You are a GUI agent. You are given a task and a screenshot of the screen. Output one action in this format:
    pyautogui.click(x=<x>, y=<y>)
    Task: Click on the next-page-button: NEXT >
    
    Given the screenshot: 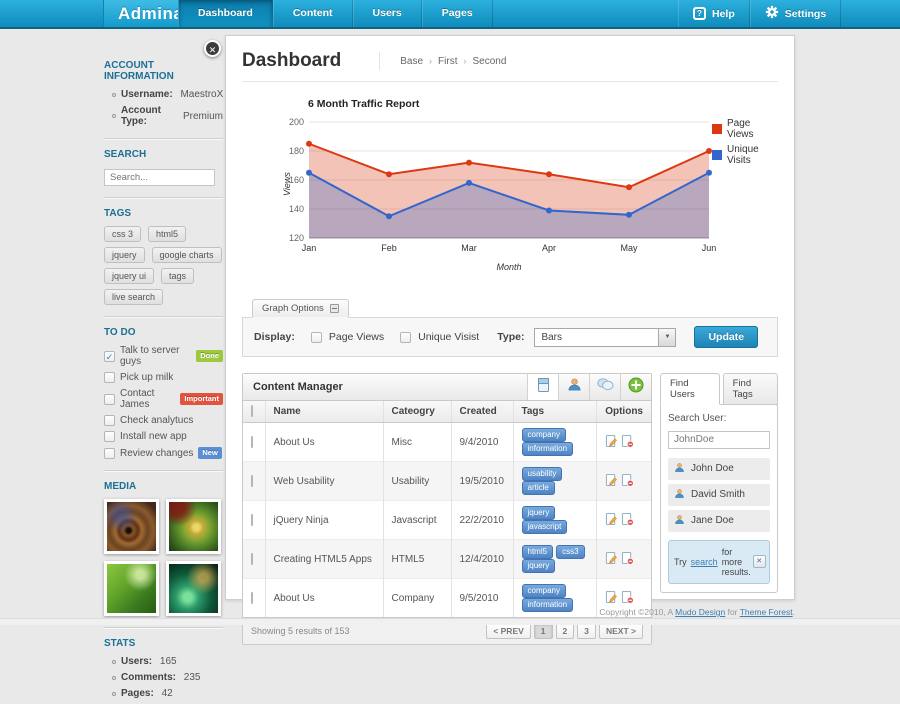 What is the action you would take?
    pyautogui.click(x=621, y=631)
    